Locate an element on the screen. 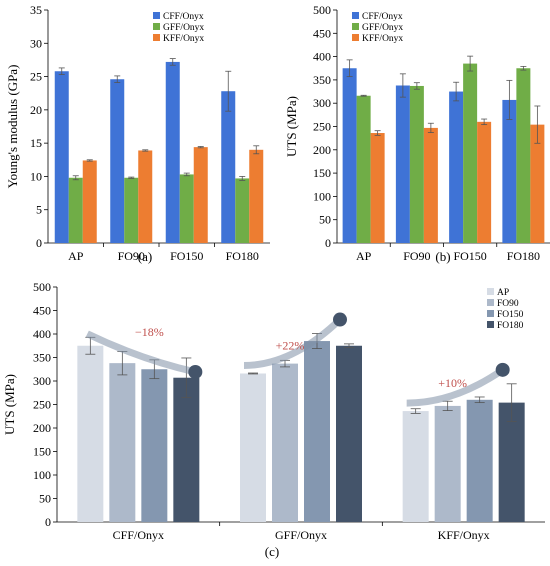 The image size is (550, 566). panel-label: (a) is located at coordinates (145, 256).